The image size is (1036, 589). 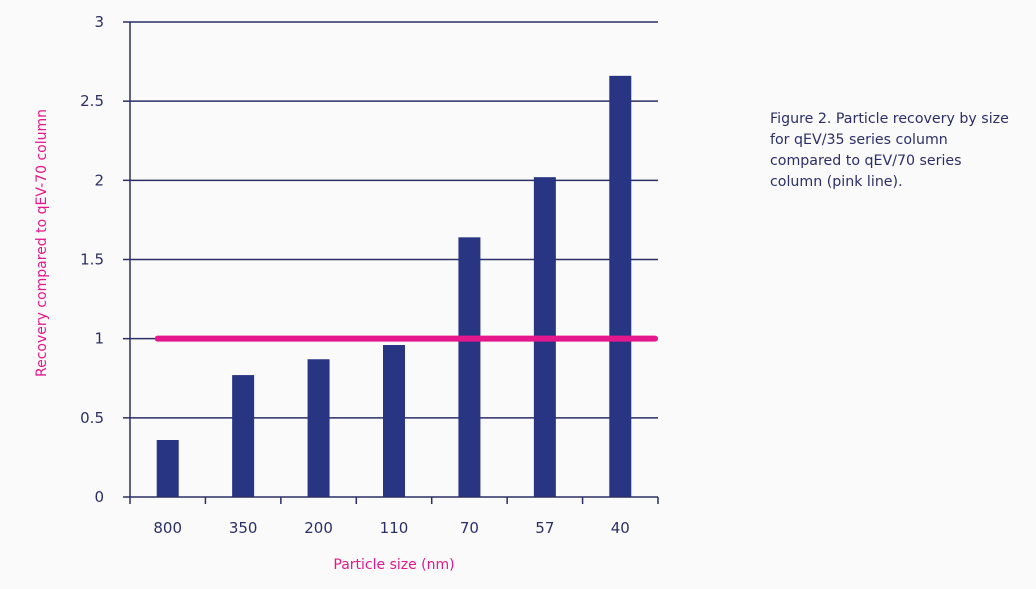 What do you see at coordinates (92, 101) in the screenshot?
I see `y-tick-label: 2.5` at bounding box center [92, 101].